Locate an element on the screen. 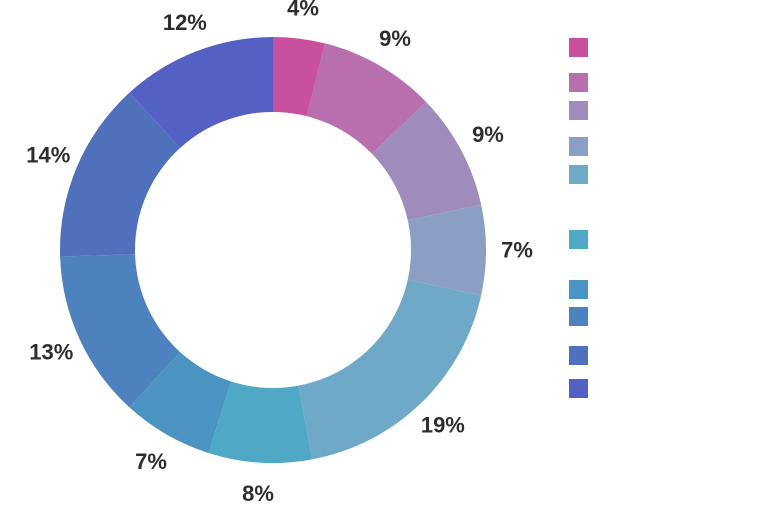 The width and height of the screenshot is (768, 524). slice-label-9: 14% is located at coordinates (48, 154).